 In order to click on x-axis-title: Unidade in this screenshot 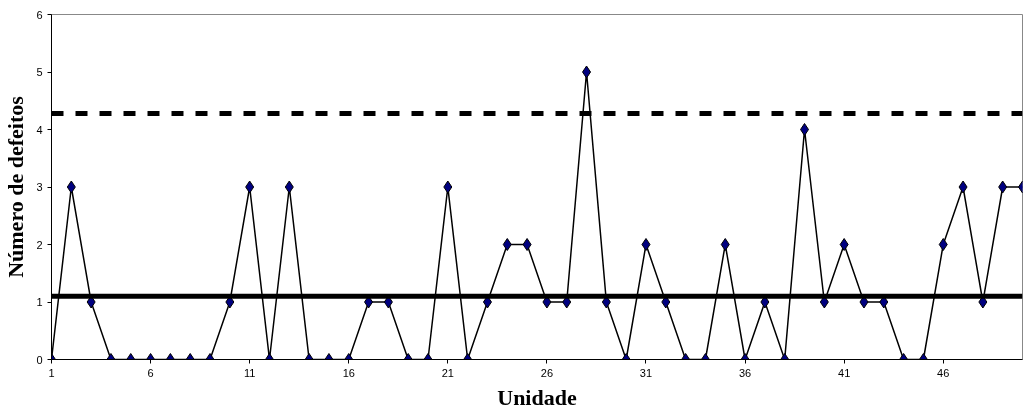, I will do `click(537, 397)`.